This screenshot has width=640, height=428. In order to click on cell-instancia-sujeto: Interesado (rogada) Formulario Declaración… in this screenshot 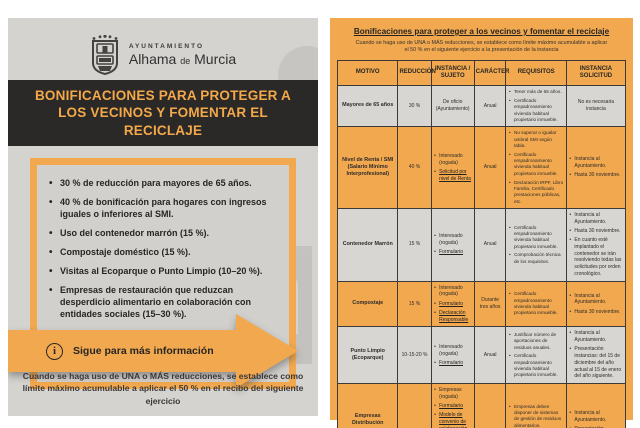, I will do `click(452, 304)`.